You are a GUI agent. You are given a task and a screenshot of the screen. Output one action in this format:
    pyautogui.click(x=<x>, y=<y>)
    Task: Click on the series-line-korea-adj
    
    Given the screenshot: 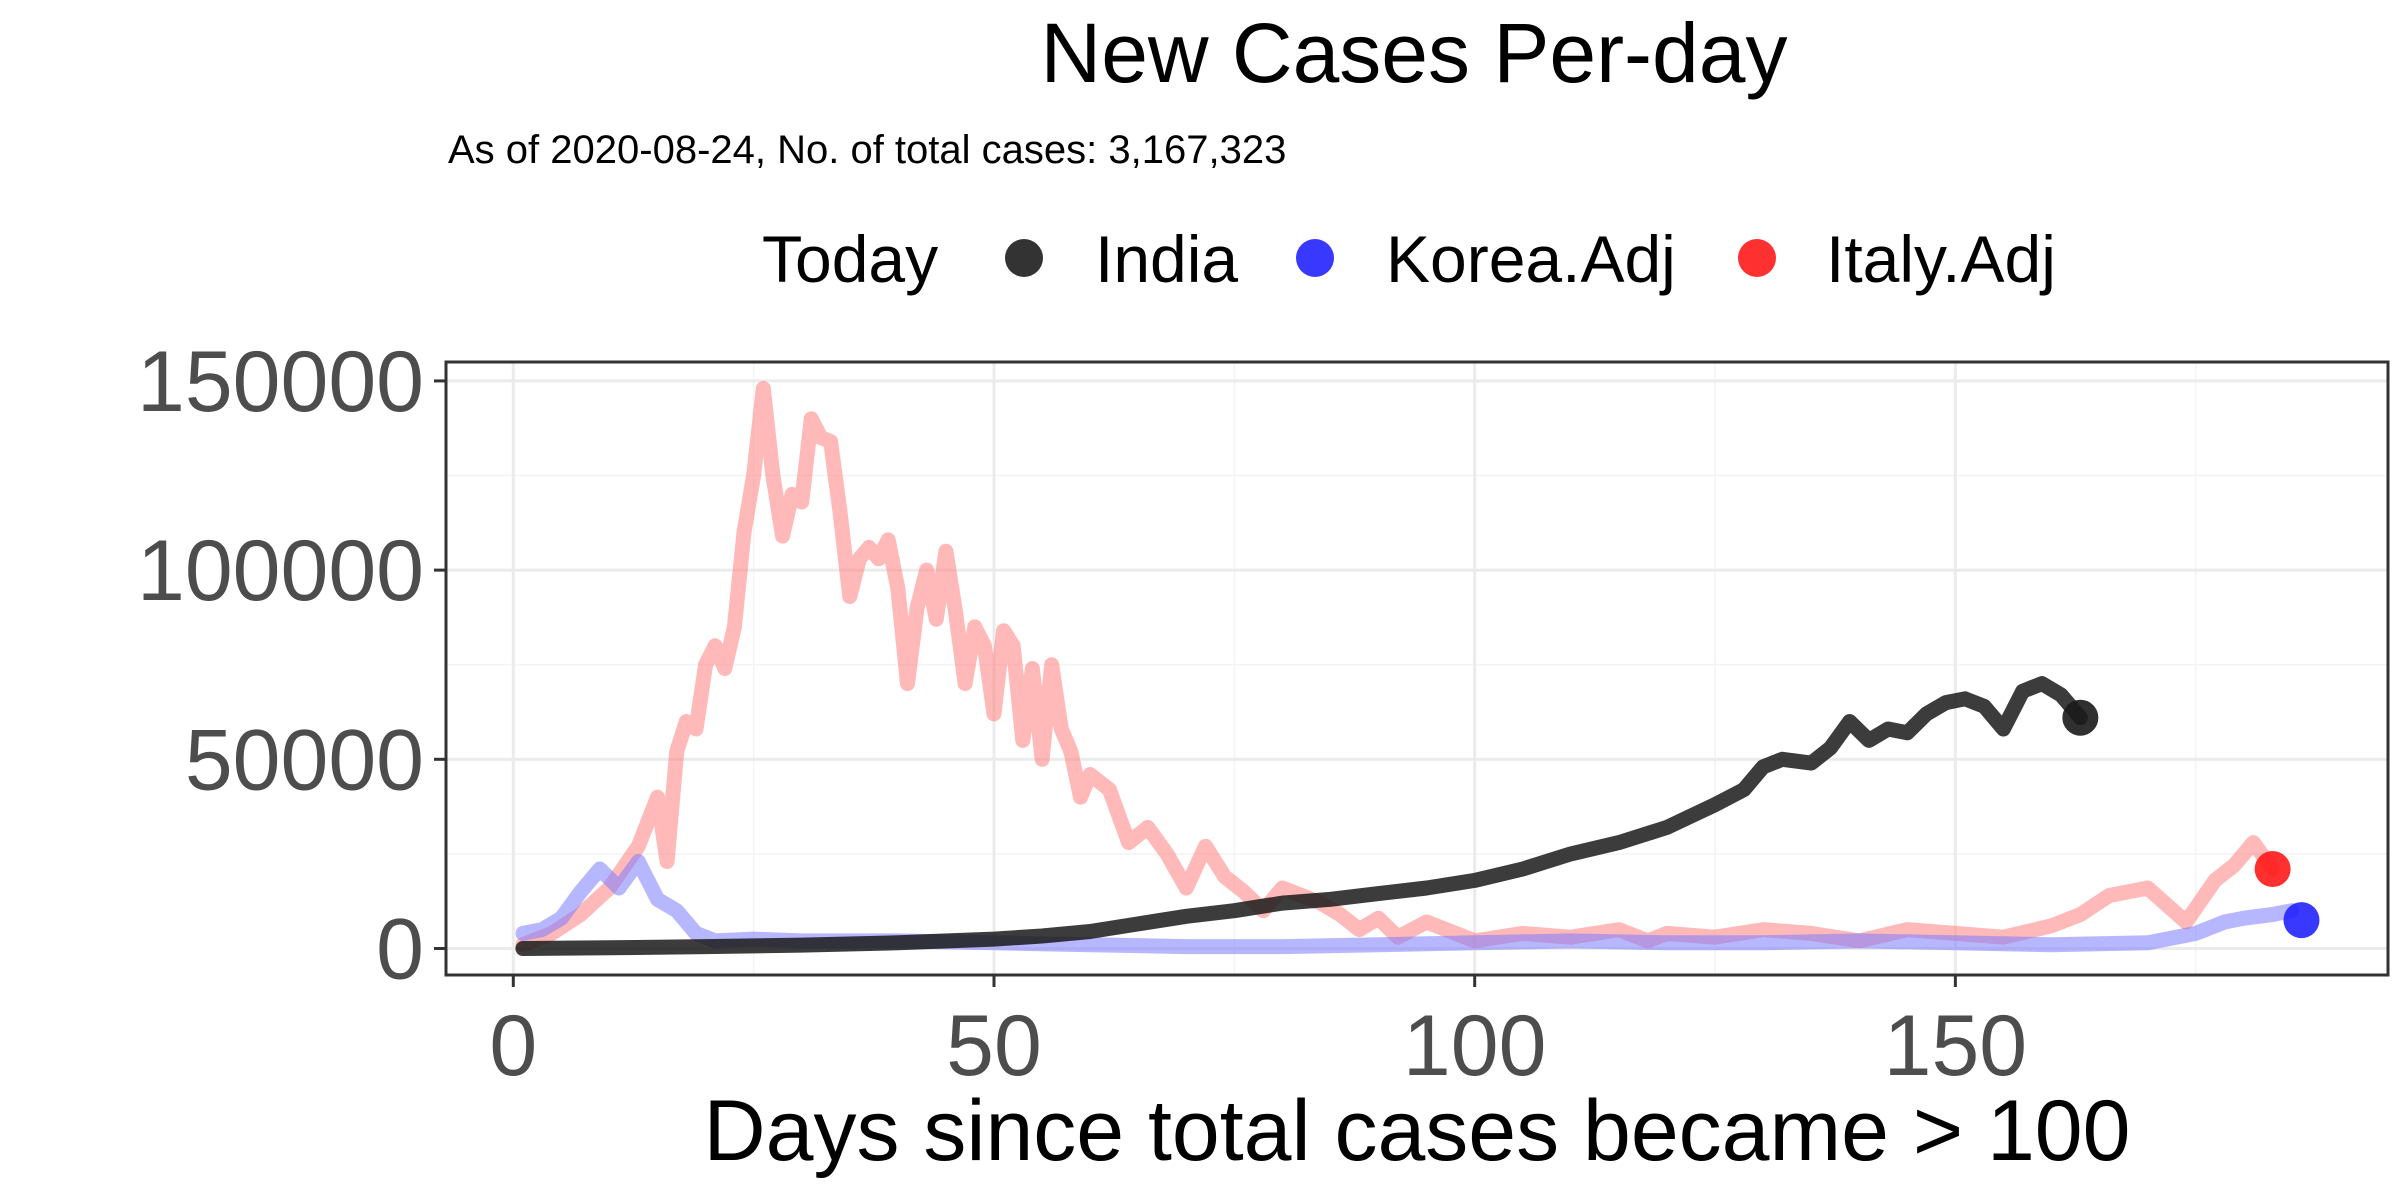 What is the action you would take?
    pyautogui.click(x=1407, y=904)
    